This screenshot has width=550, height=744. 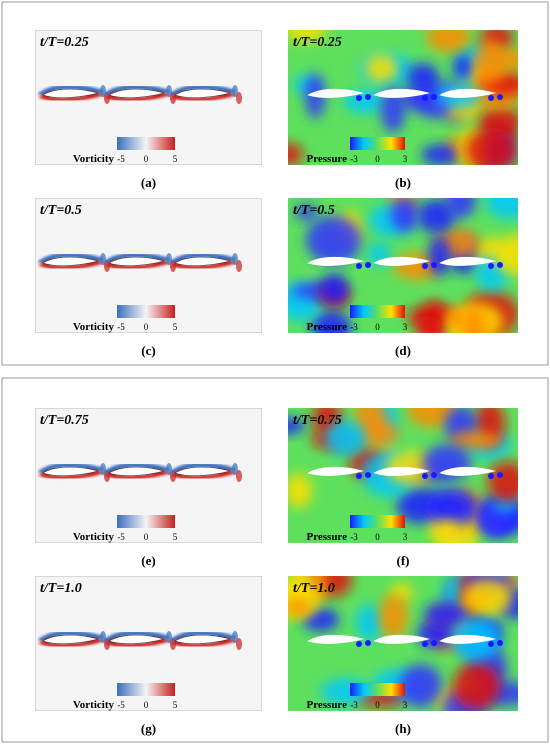 What do you see at coordinates (148, 110) in the screenshot?
I see `panel: t/T=0.25 Vorticity -5 0 5 (a)` at bounding box center [148, 110].